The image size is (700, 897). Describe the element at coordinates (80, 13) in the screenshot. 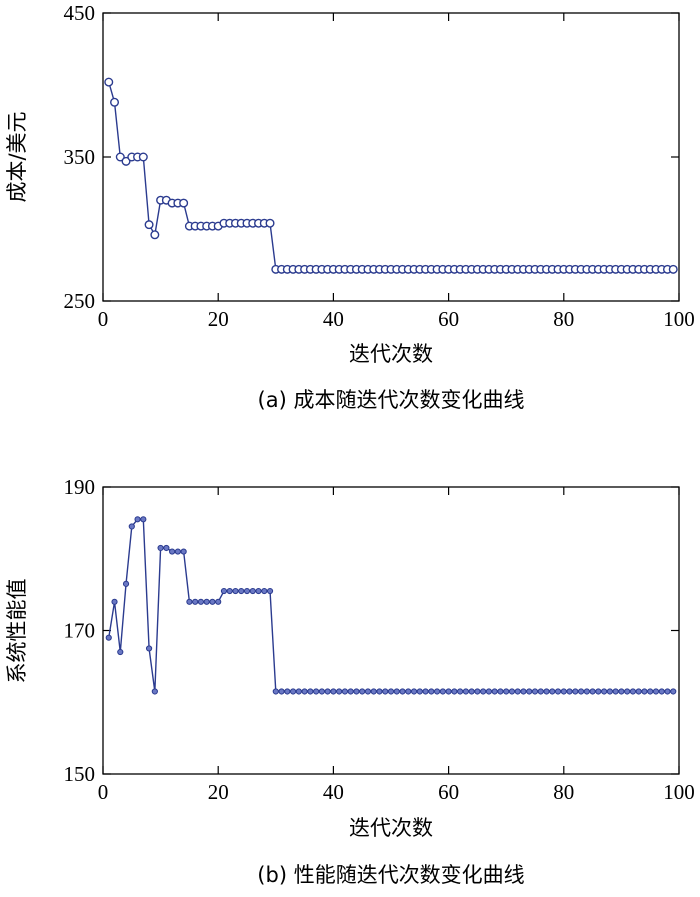

I see `y-tick-label: 450` at that location.